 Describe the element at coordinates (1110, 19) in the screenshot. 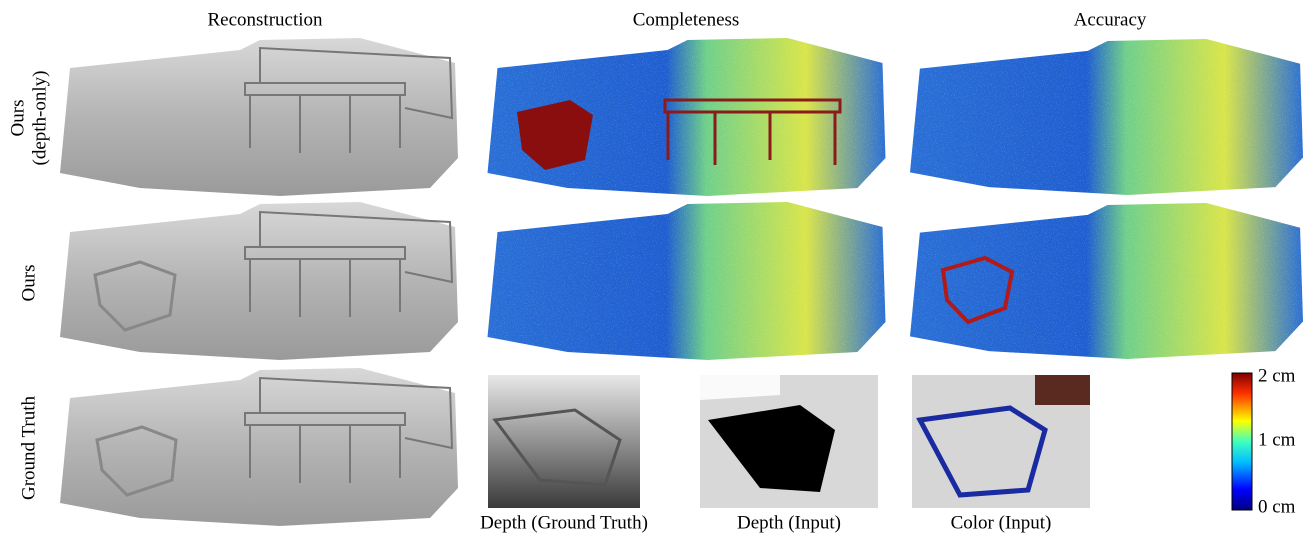

I see `column-header: Accuracy` at that location.